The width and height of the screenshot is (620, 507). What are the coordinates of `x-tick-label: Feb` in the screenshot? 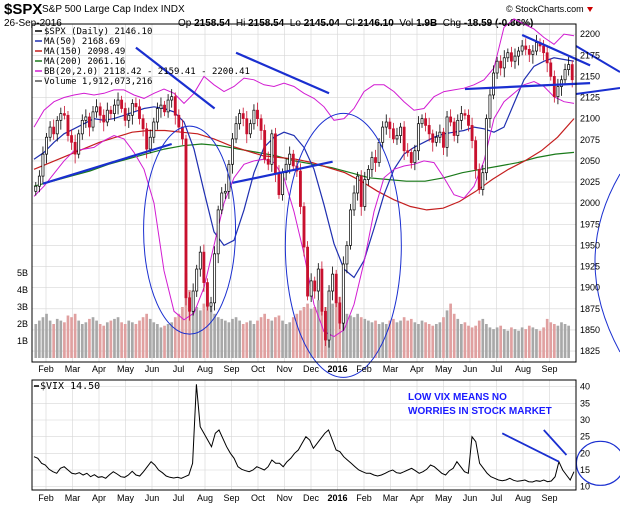 It's located at (46, 369).